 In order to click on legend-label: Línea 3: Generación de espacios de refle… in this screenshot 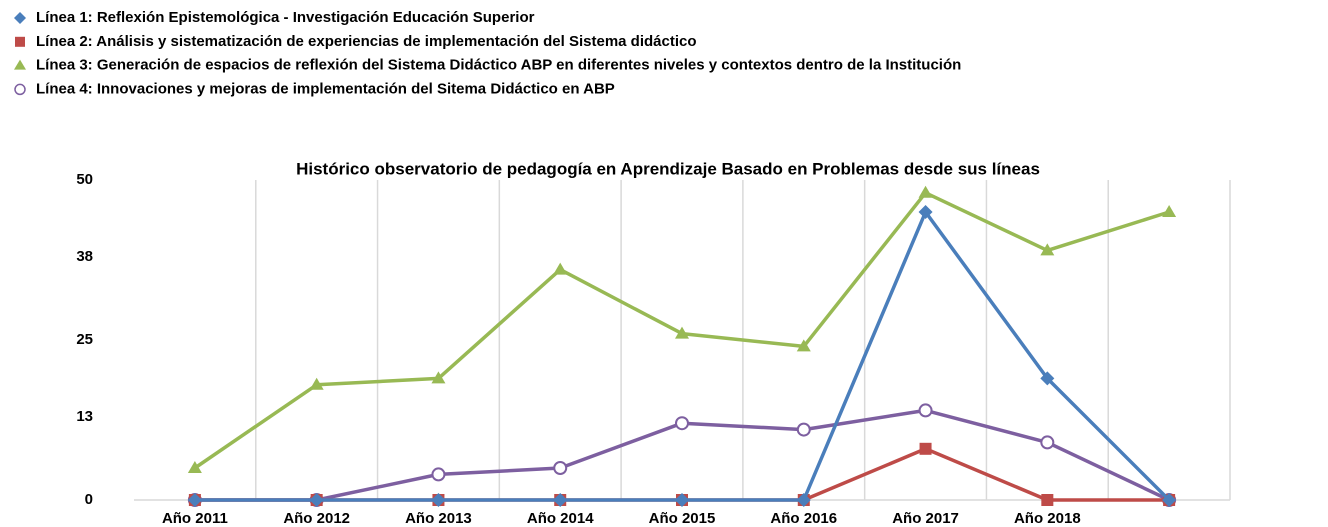, I will do `click(498, 65)`.